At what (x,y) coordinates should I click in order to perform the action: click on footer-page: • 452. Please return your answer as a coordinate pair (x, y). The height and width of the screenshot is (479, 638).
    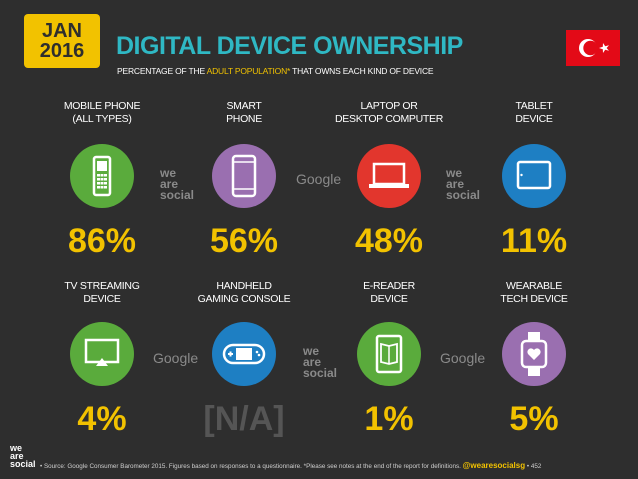
    Looking at the image, I should click on (533, 466).